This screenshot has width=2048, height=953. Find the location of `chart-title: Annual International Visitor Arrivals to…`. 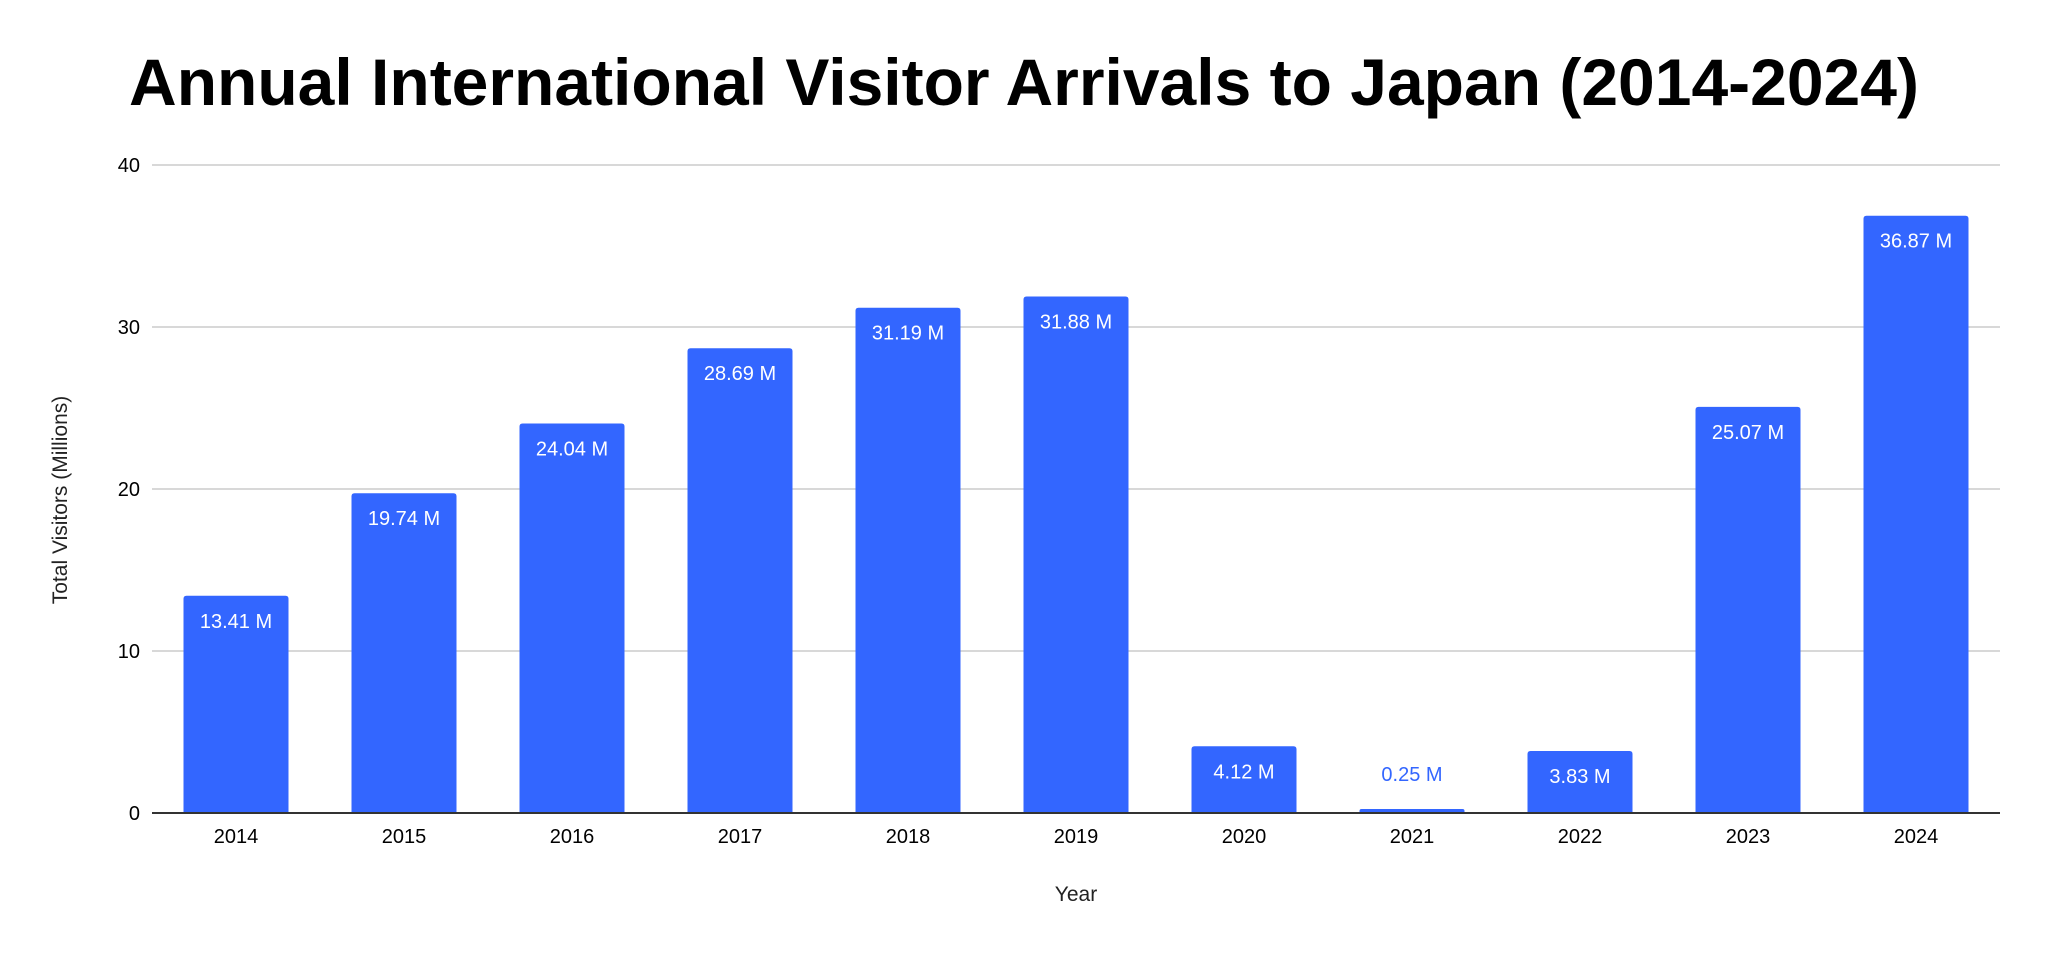

chart-title: Annual International Visitor Arrivals to… is located at coordinates (1024, 82).